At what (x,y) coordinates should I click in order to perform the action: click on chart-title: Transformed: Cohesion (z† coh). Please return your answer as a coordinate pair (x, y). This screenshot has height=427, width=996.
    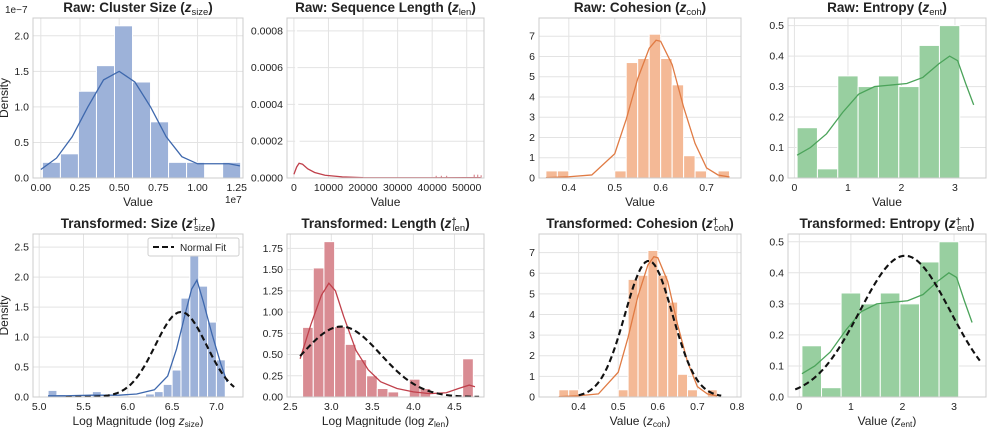
    Looking at the image, I should click on (639, 225).